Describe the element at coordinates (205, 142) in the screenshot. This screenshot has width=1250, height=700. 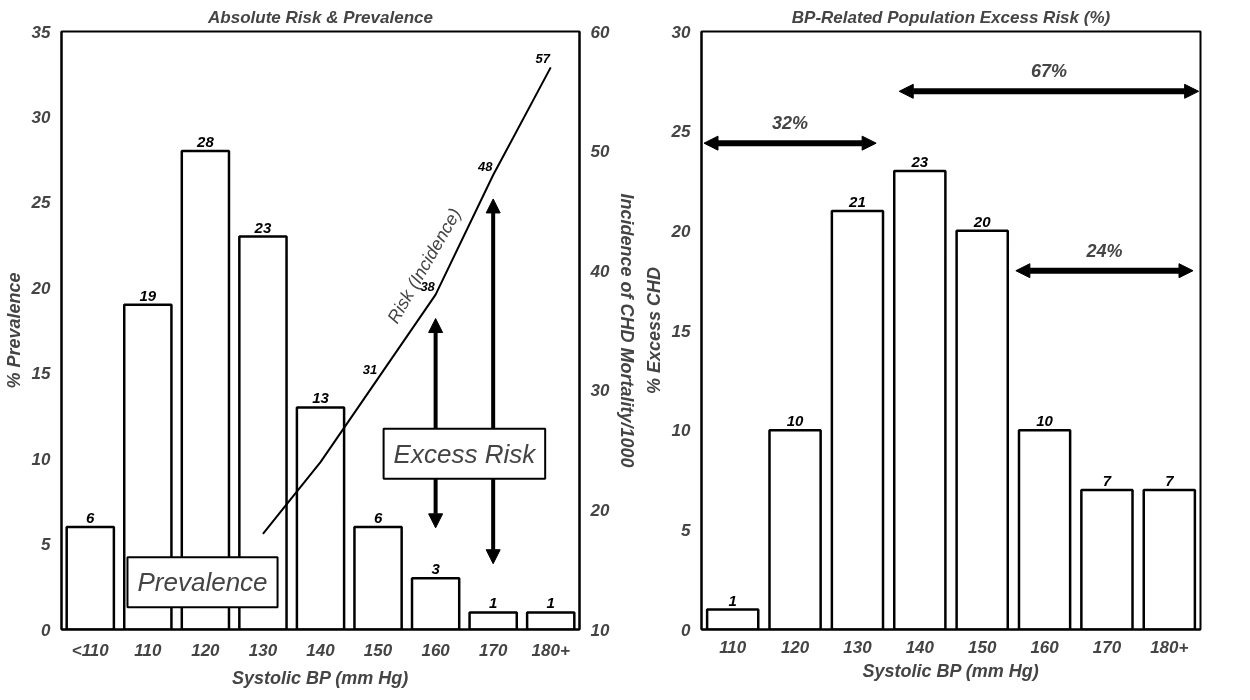
I see `data-label: 28` at that location.